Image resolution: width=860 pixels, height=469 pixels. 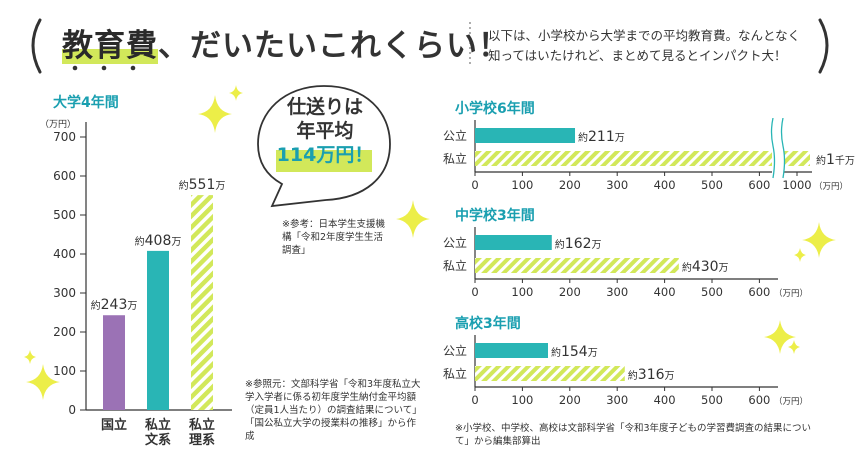 What do you see at coordinates (835, 160) in the screenshot?
I see `bar-value-label: 約1千万` at bounding box center [835, 160].